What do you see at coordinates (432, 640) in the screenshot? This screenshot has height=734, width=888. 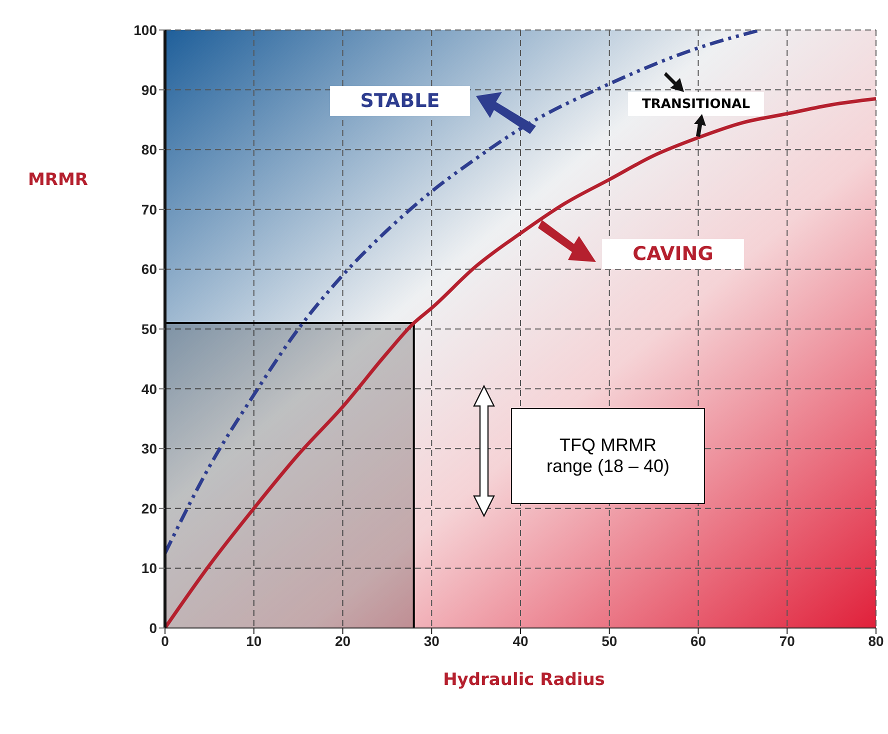 I see `x-tick-label: 30` at bounding box center [432, 640].